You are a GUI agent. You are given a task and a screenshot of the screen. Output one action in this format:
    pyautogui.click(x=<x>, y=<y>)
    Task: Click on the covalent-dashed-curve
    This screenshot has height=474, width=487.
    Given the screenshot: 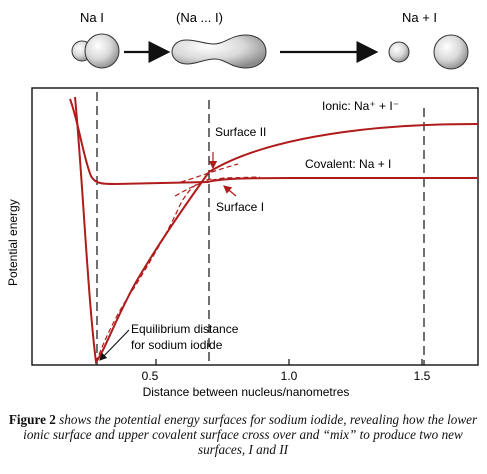 What is the action you would take?
    pyautogui.click(x=217, y=186)
    